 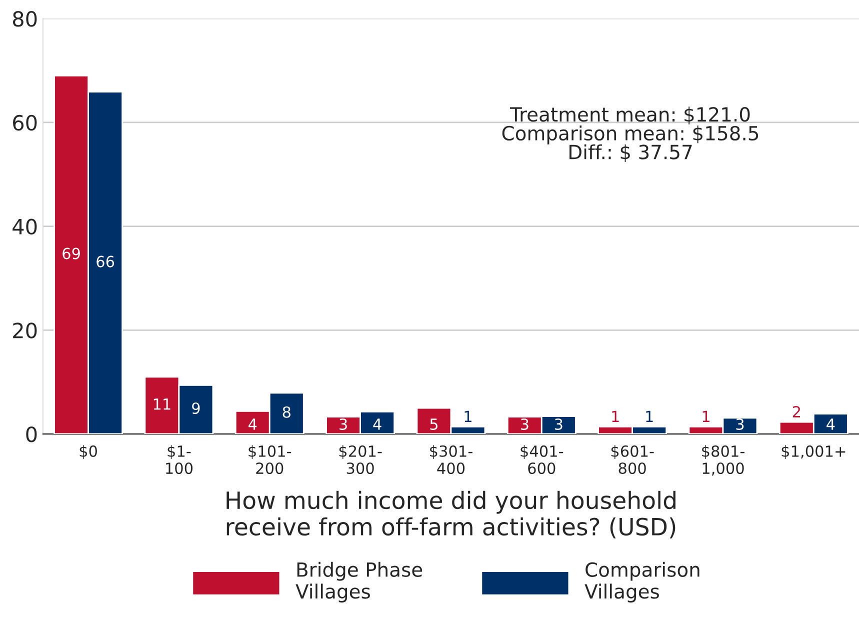 What do you see at coordinates (723, 460) in the screenshot?
I see `x-tick-label: $801- 1,000` at bounding box center [723, 460].